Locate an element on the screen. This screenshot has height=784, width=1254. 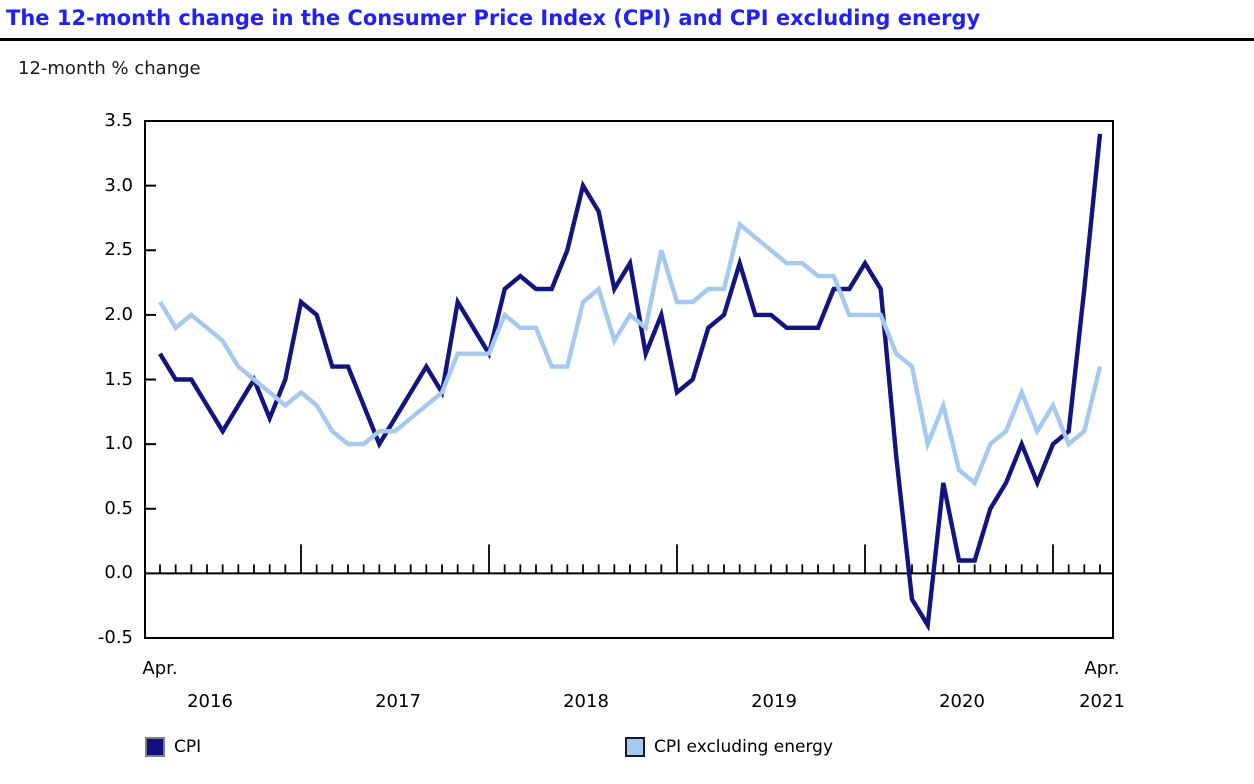
y-axis-label: 2.0 is located at coordinates (118, 314).